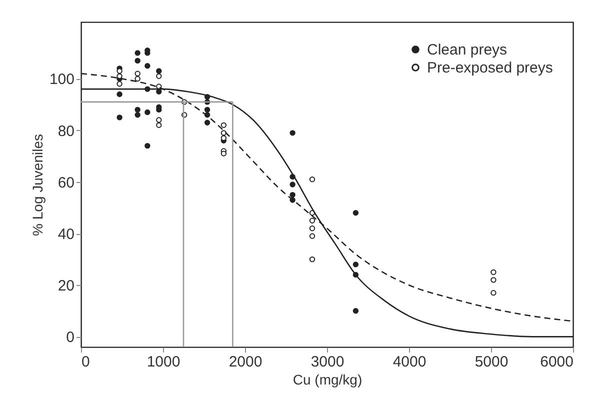 The height and width of the screenshot is (414, 605). What do you see at coordinates (37, 185) in the screenshot?
I see `y-axis-title: % Log Juveniles` at bounding box center [37, 185].